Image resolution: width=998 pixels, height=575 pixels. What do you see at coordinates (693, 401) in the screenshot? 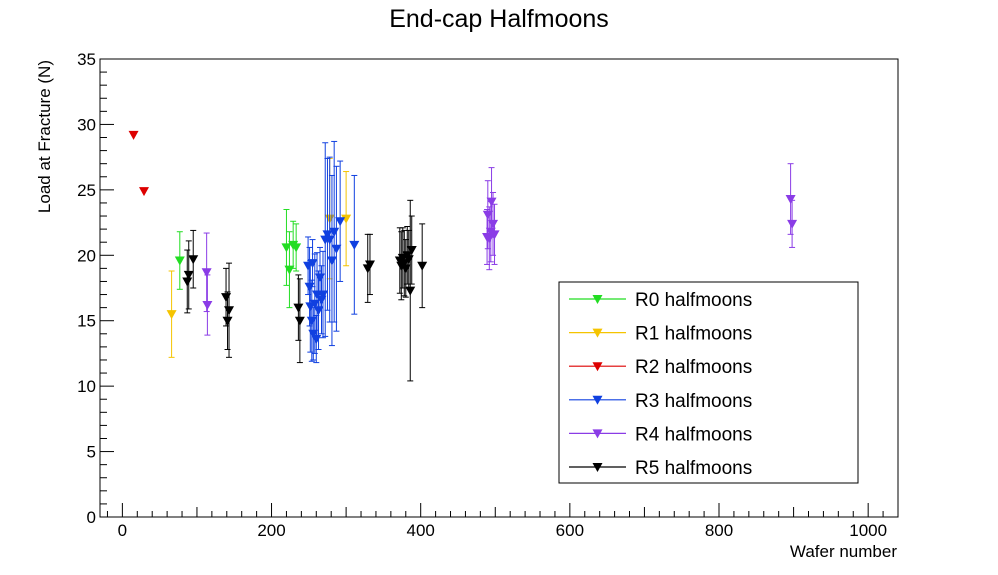
I see `legend-label: R3 halfmoons` at bounding box center [693, 401].